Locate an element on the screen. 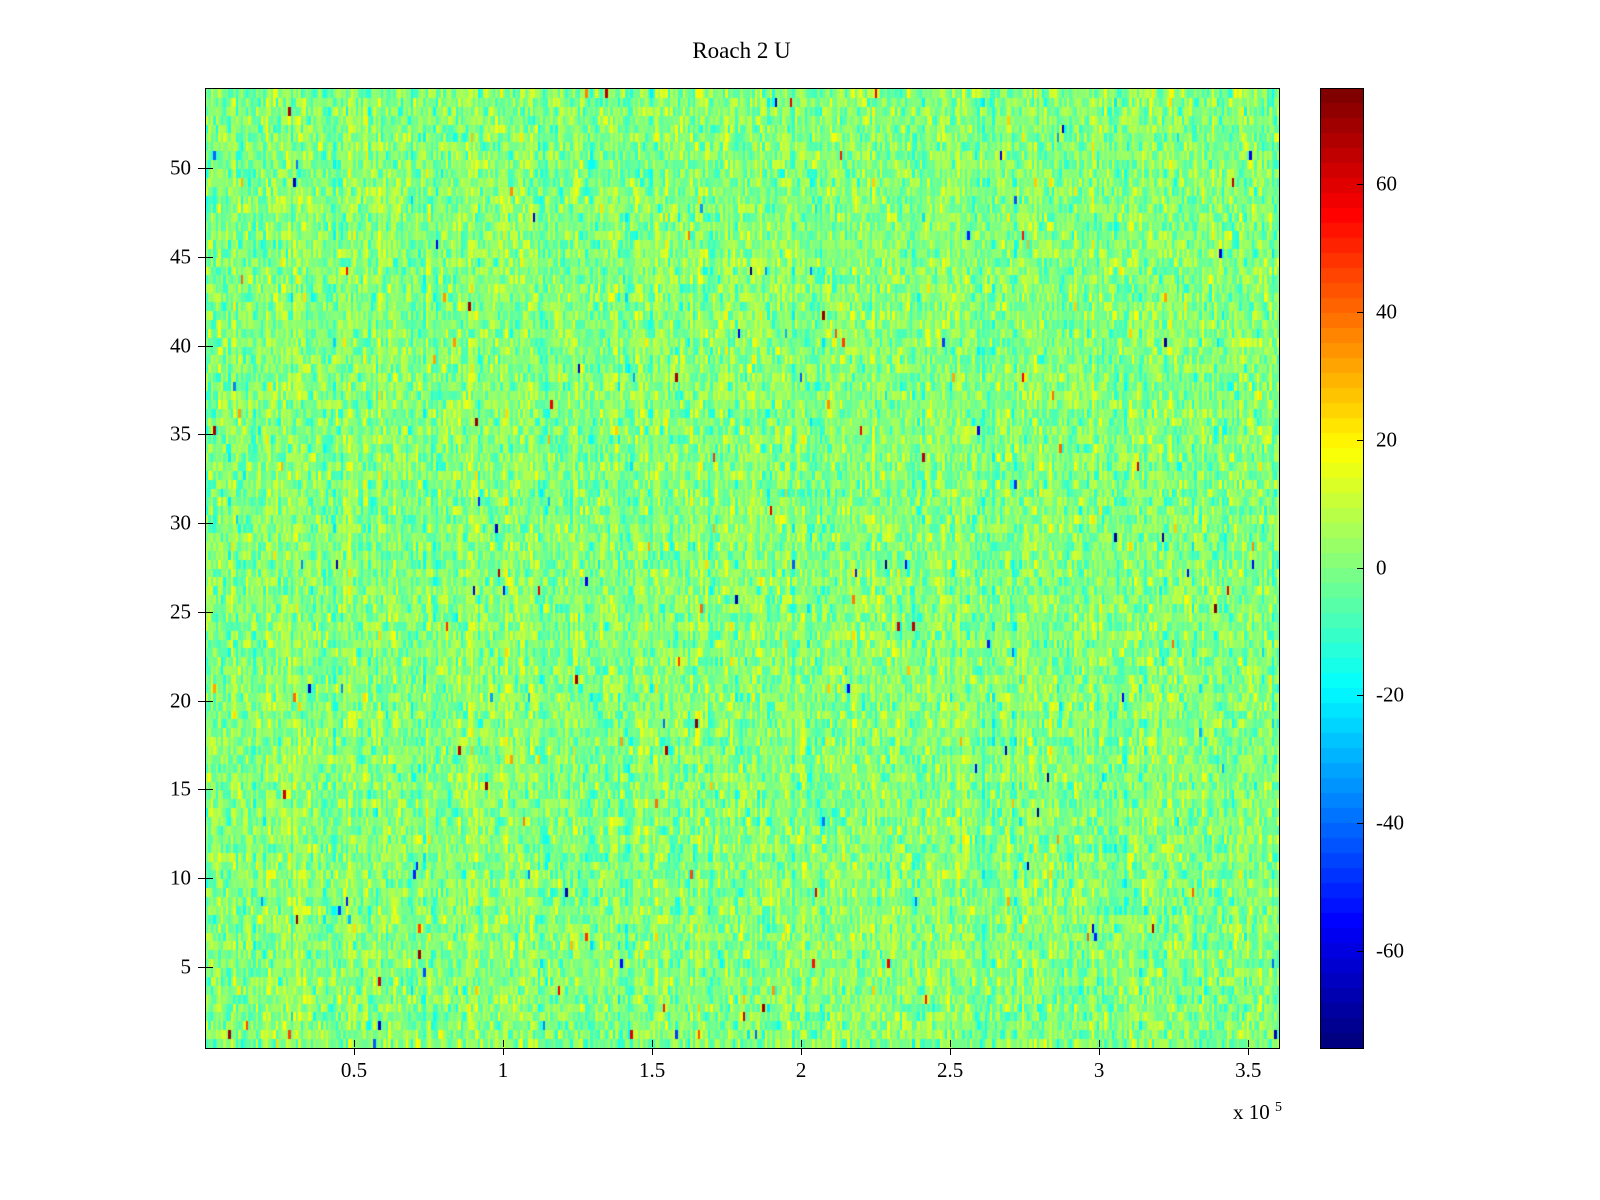 This screenshot has height=1200, width=1600. colorbar-tick-label: -20 is located at coordinates (1390, 694).